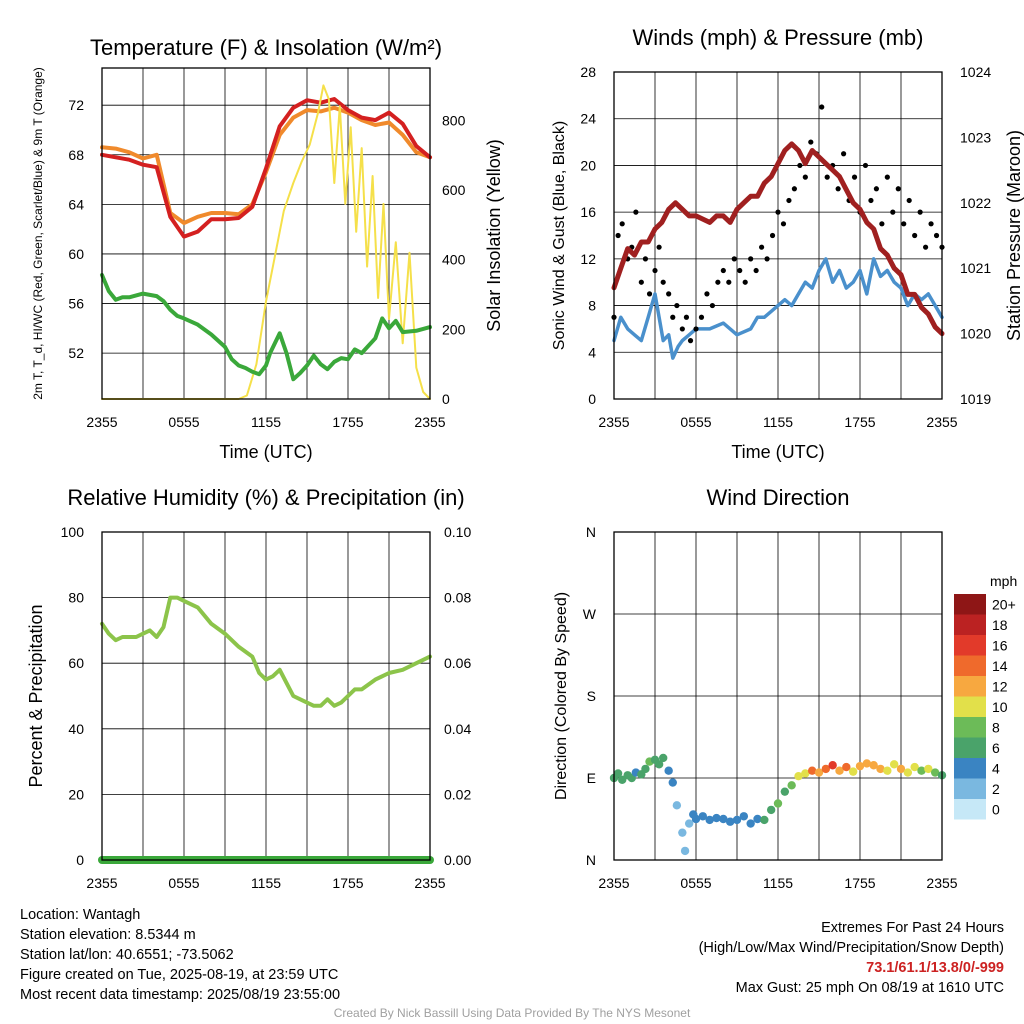 This screenshot has width=1024, height=1024. I want to click on colorbar-label: 20+, so click(1004, 604).